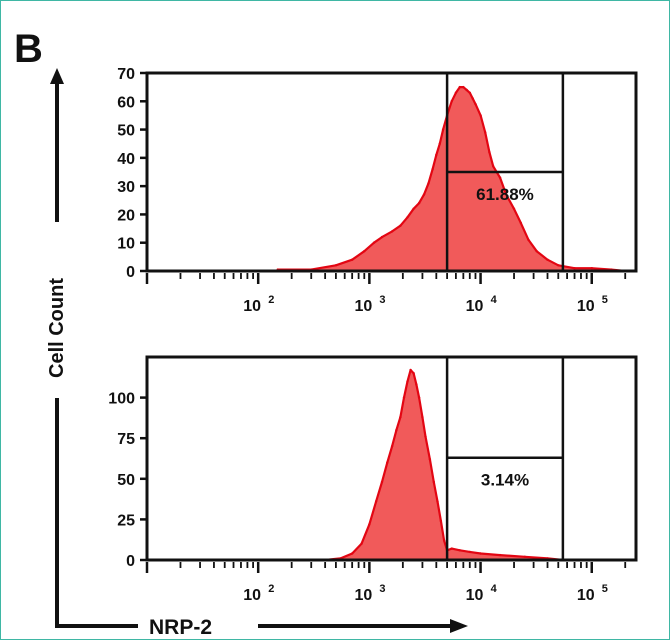 Image resolution: width=670 pixels, height=640 pixels. Describe the element at coordinates (505, 480) in the screenshot. I see `gate-percentage-label: 3.14%` at that location.